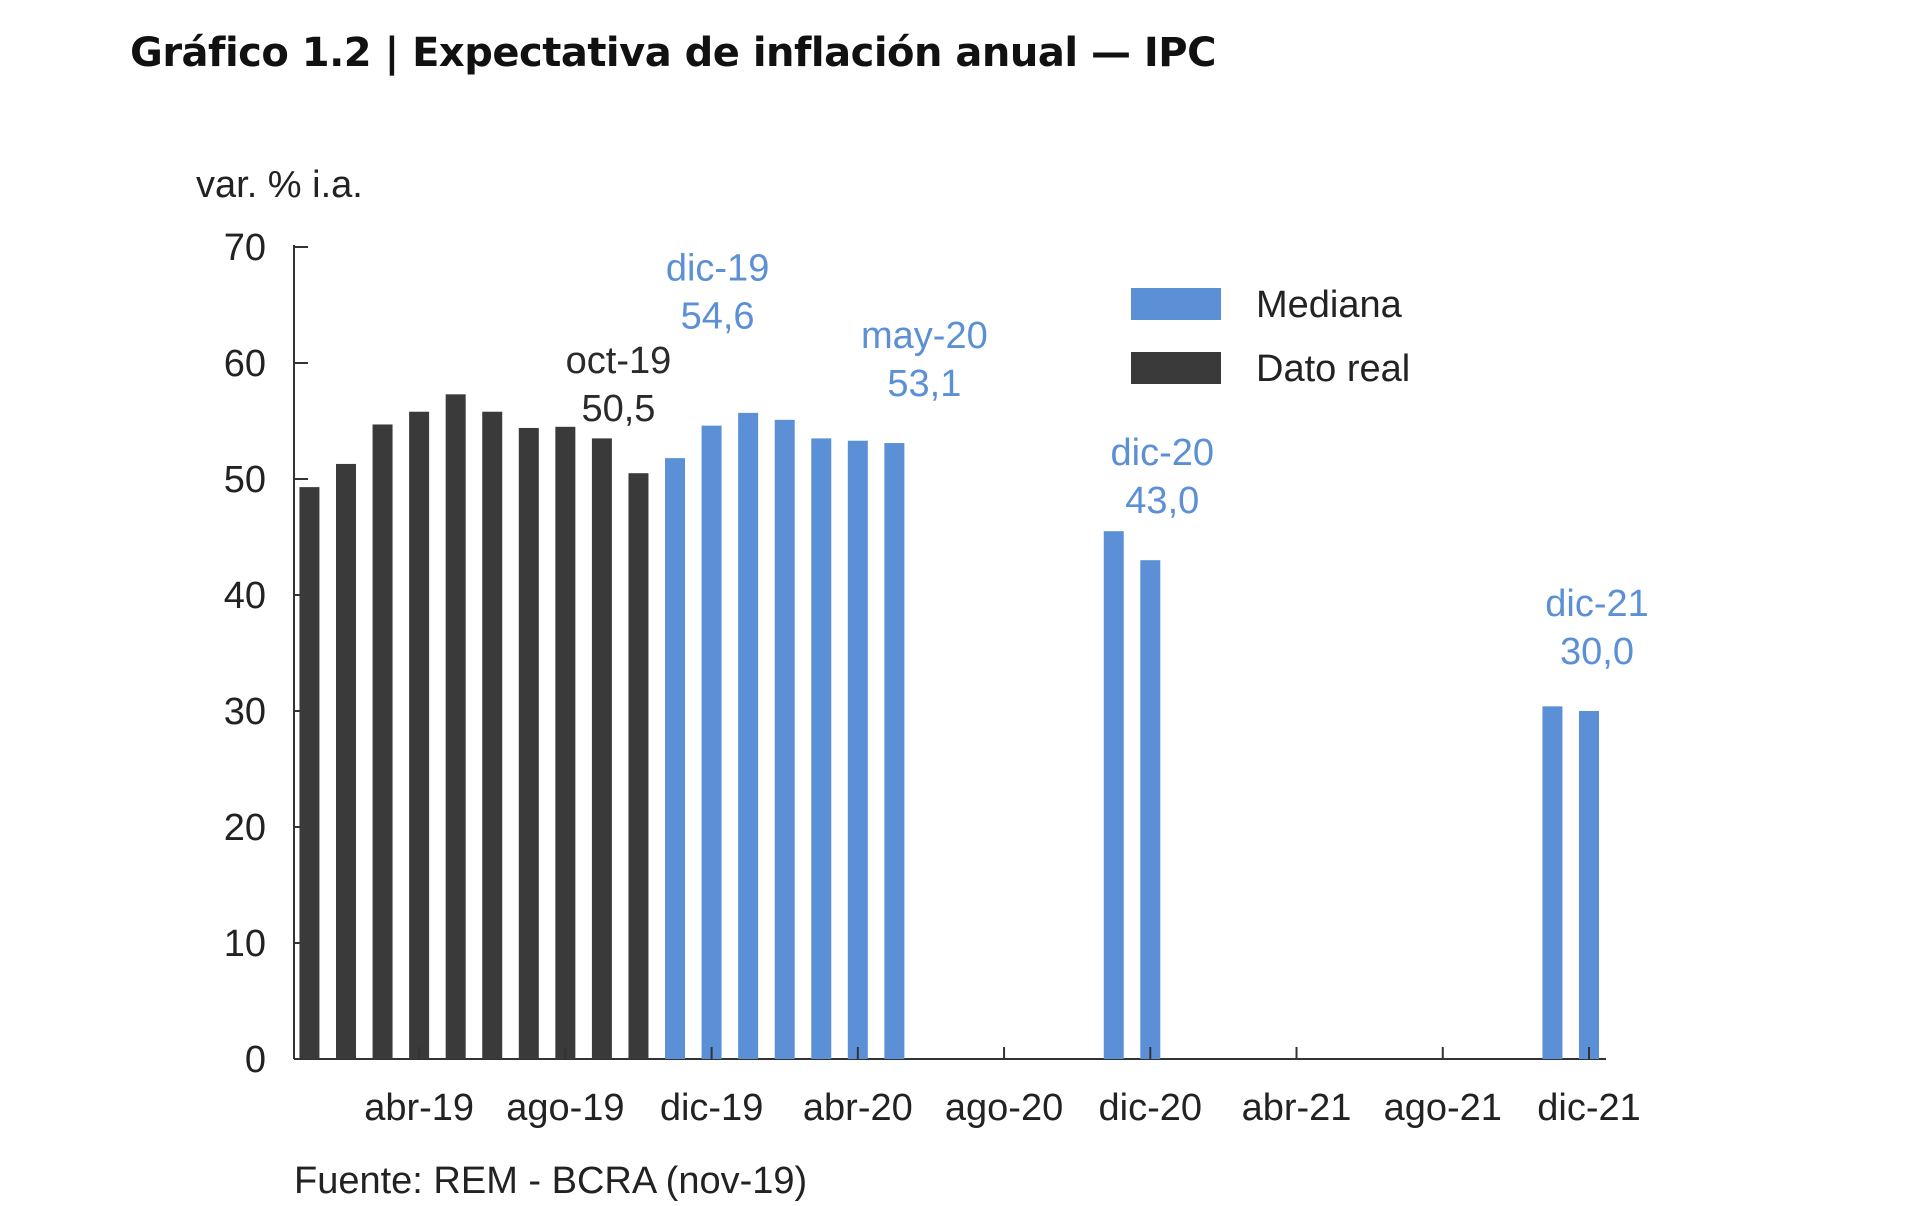  What do you see at coordinates (550, 1181) in the screenshot?
I see `source-note: Fuente: REM - BCRA (nov-19)` at bounding box center [550, 1181].